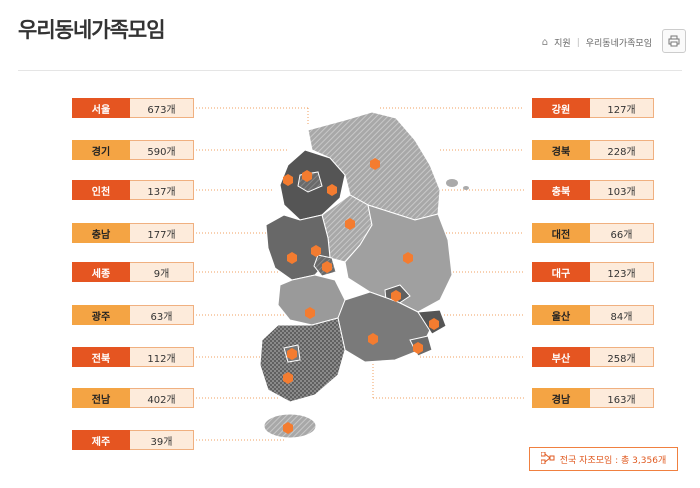 The width and height of the screenshot is (700, 488). I want to click on breadcrumb: ⌂ 지원 | 우리동네가족모임, so click(597, 42).